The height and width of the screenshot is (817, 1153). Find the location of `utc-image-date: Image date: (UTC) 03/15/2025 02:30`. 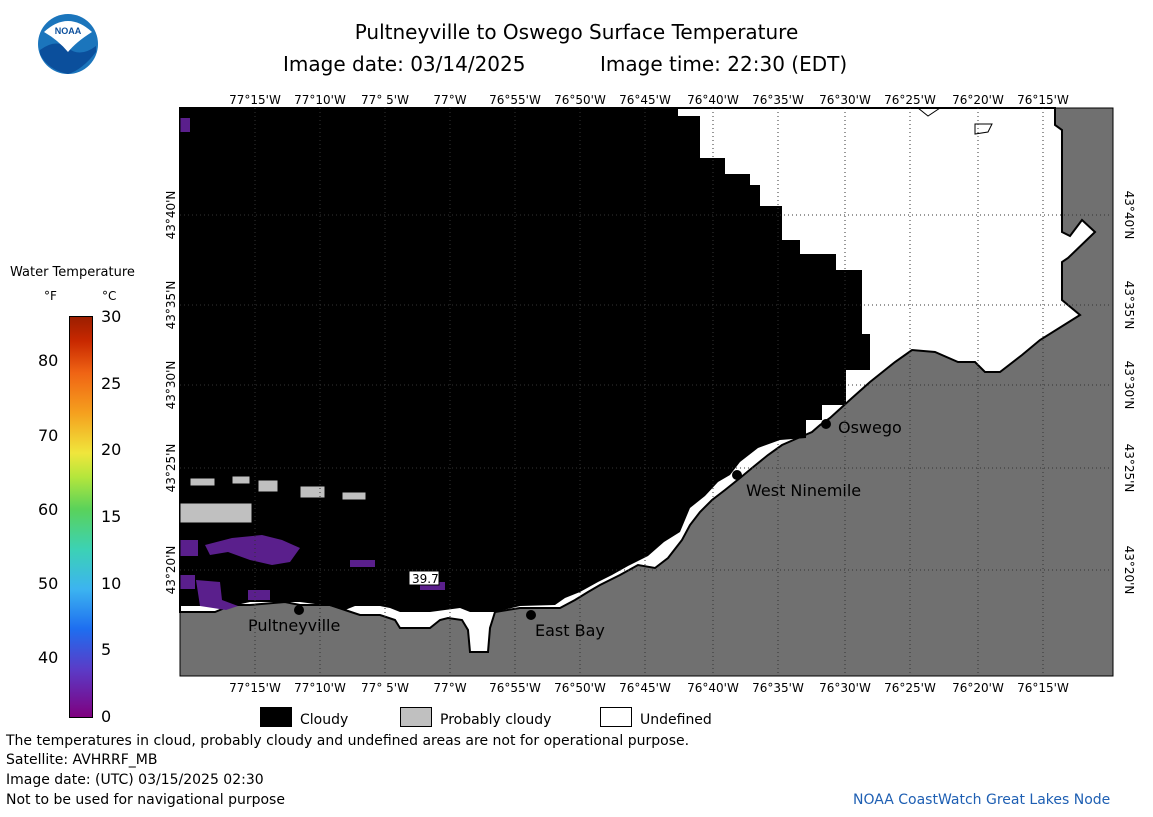

utc-image-date: Image date: (UTC) 03/15/2025 02:30 is located at coordinates (135, 780).